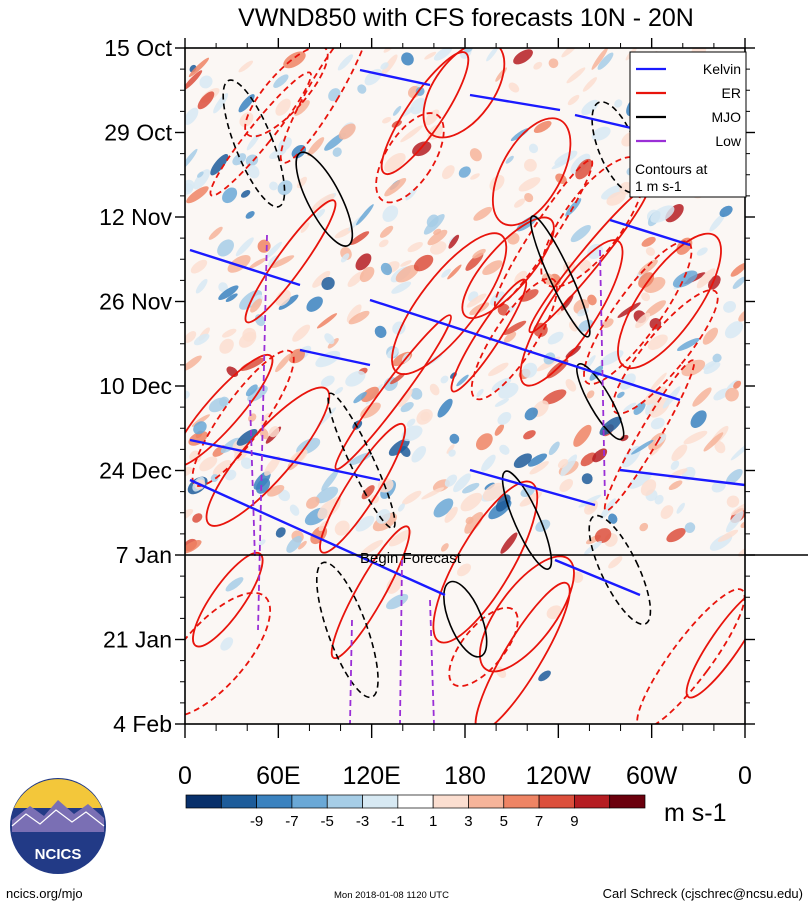  I want to click on legend-entries: Kelvin ER MJO Low, so click(689, 105).